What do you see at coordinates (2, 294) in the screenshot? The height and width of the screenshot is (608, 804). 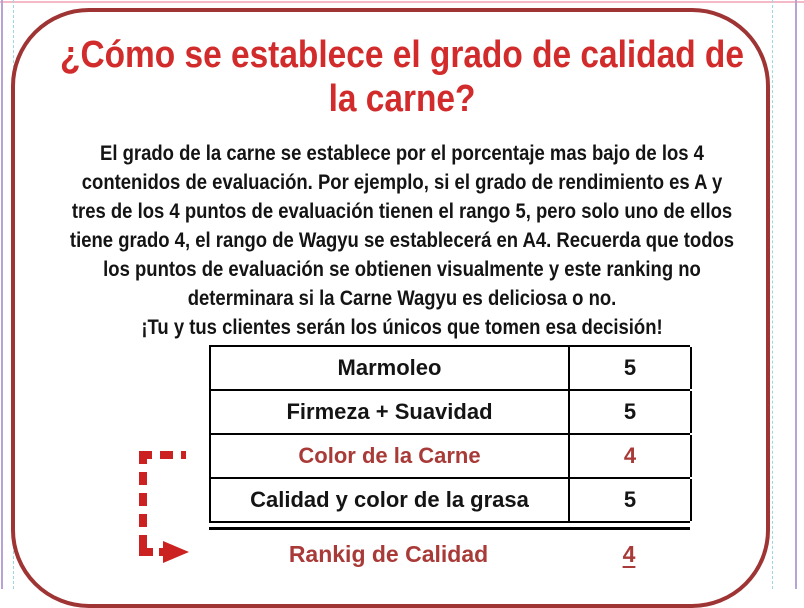 I see `guide-line-left` at bounding box center [2, 294].